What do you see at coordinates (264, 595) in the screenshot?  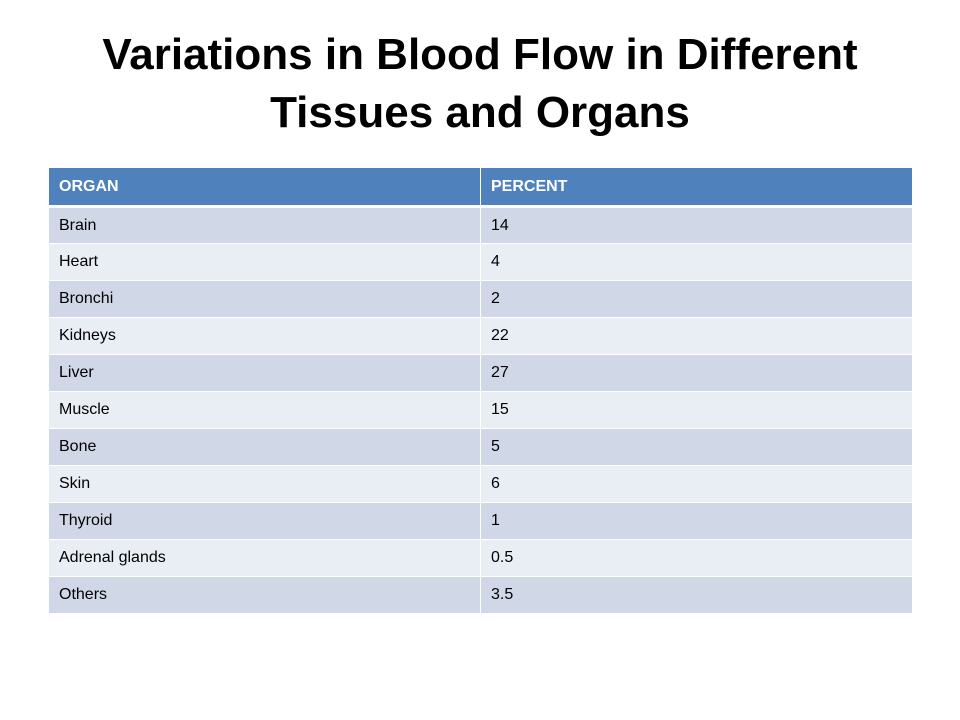 I see `organ-cell: Others` at bounding box center [264, 595].